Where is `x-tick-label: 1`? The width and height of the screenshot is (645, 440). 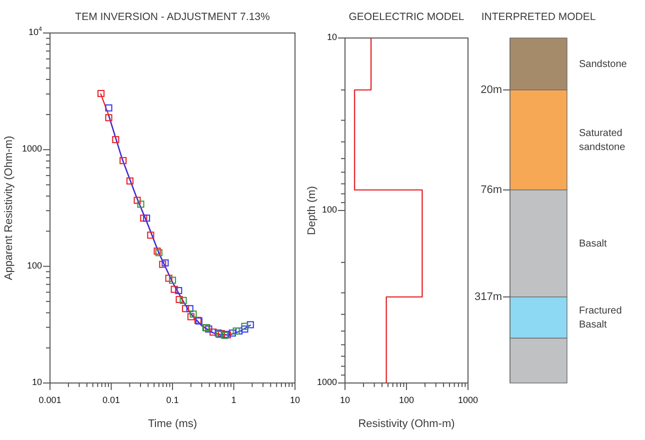
x-tick-label: 1 is located at coordinates (233, 400).